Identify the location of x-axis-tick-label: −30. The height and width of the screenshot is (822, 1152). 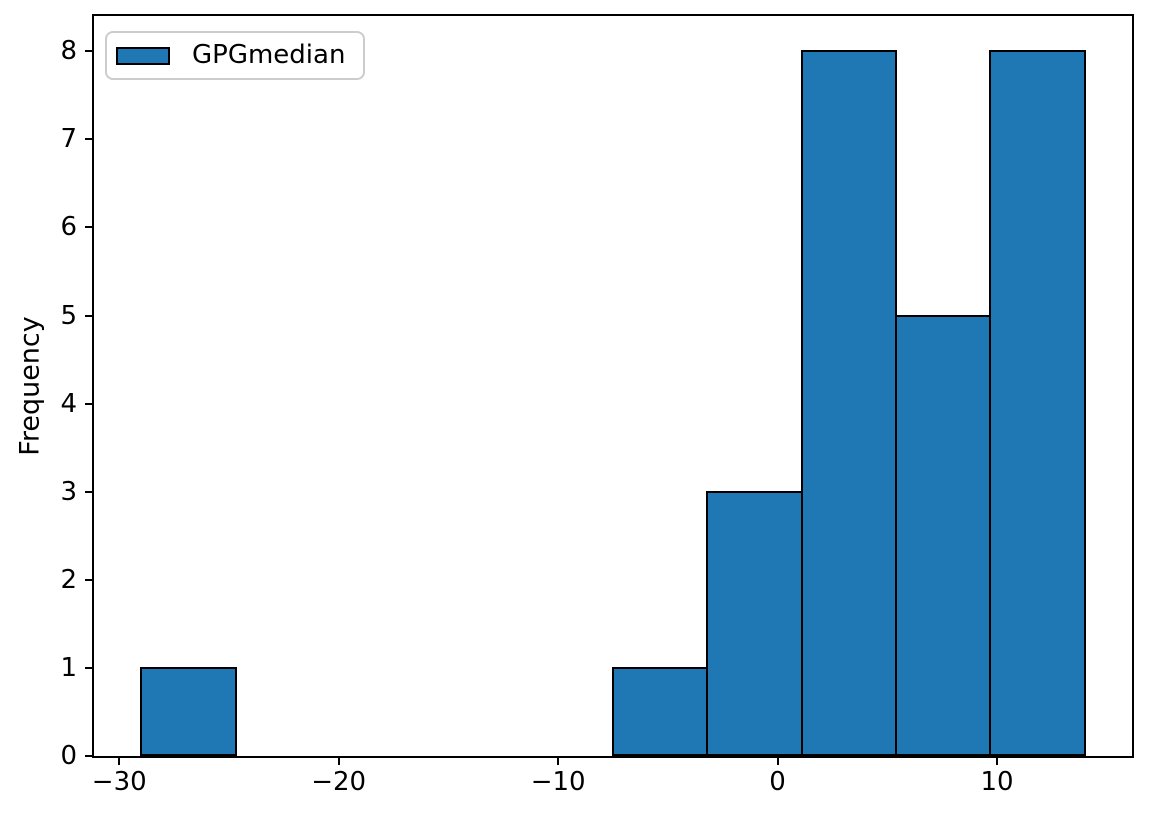
(119, 782).